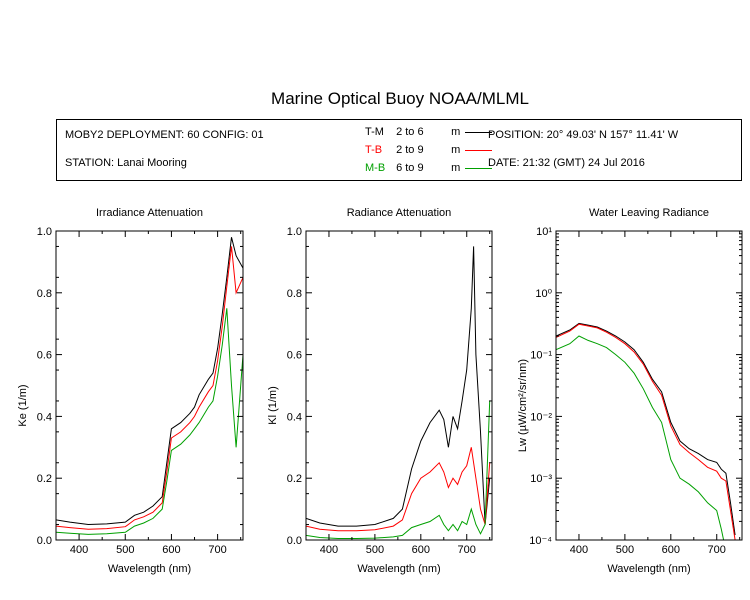 The width and height of the screenshot is (750, 600). Describe the element at coordinates (541, 417) in the screenshot. I see `y-tick-label: 10⁻²` at that location.